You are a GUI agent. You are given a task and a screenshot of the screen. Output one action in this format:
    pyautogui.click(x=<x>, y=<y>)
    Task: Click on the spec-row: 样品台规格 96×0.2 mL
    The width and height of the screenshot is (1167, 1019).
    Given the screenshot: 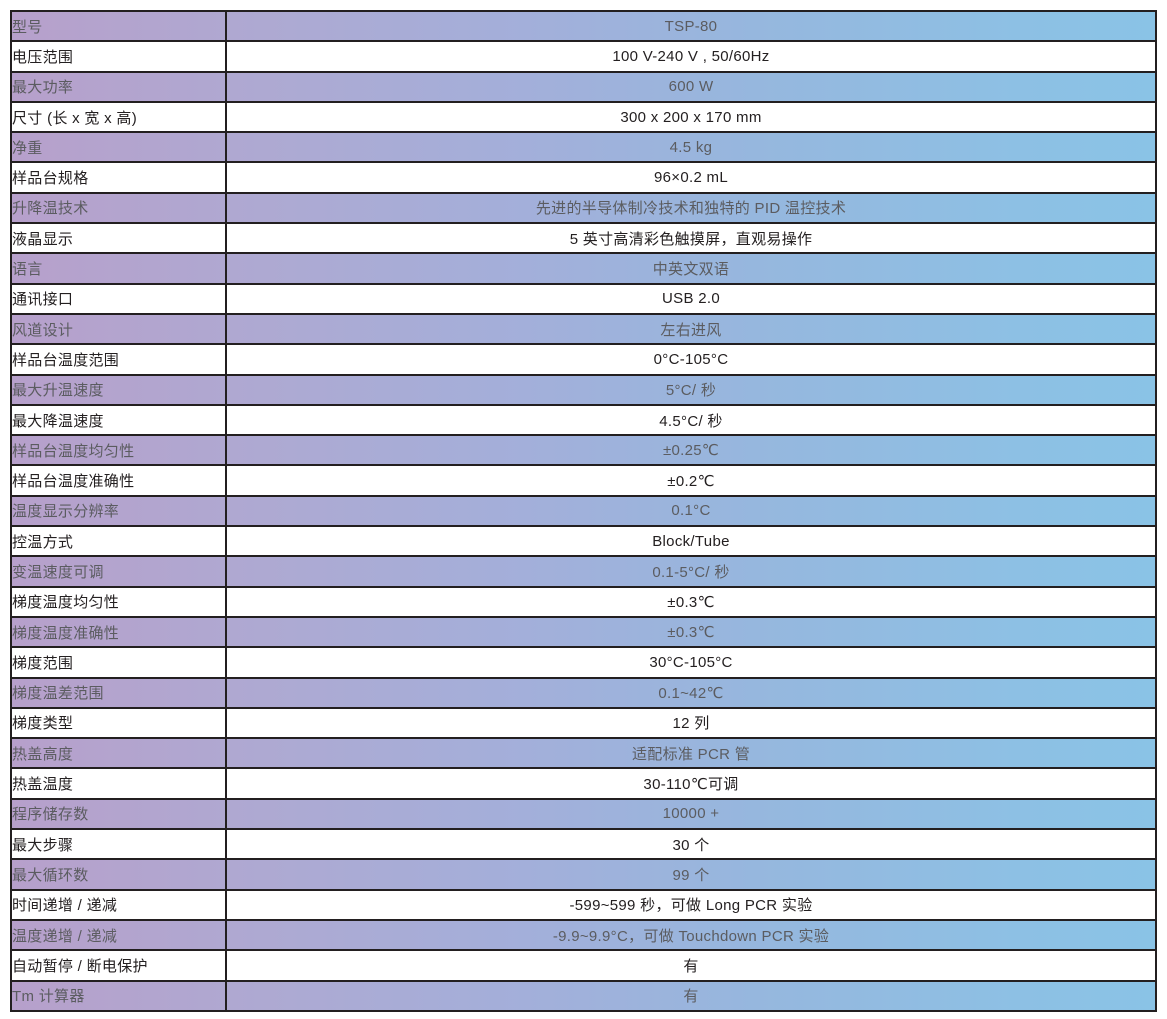 What is the action you would take?
    pyautogui.click(x=583, y=177)
    